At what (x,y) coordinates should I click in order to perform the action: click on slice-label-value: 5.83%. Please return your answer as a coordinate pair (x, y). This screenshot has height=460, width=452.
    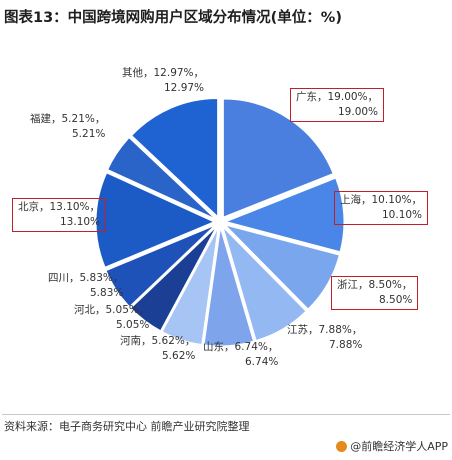
    Looking at the image, I should click on (107, 293).